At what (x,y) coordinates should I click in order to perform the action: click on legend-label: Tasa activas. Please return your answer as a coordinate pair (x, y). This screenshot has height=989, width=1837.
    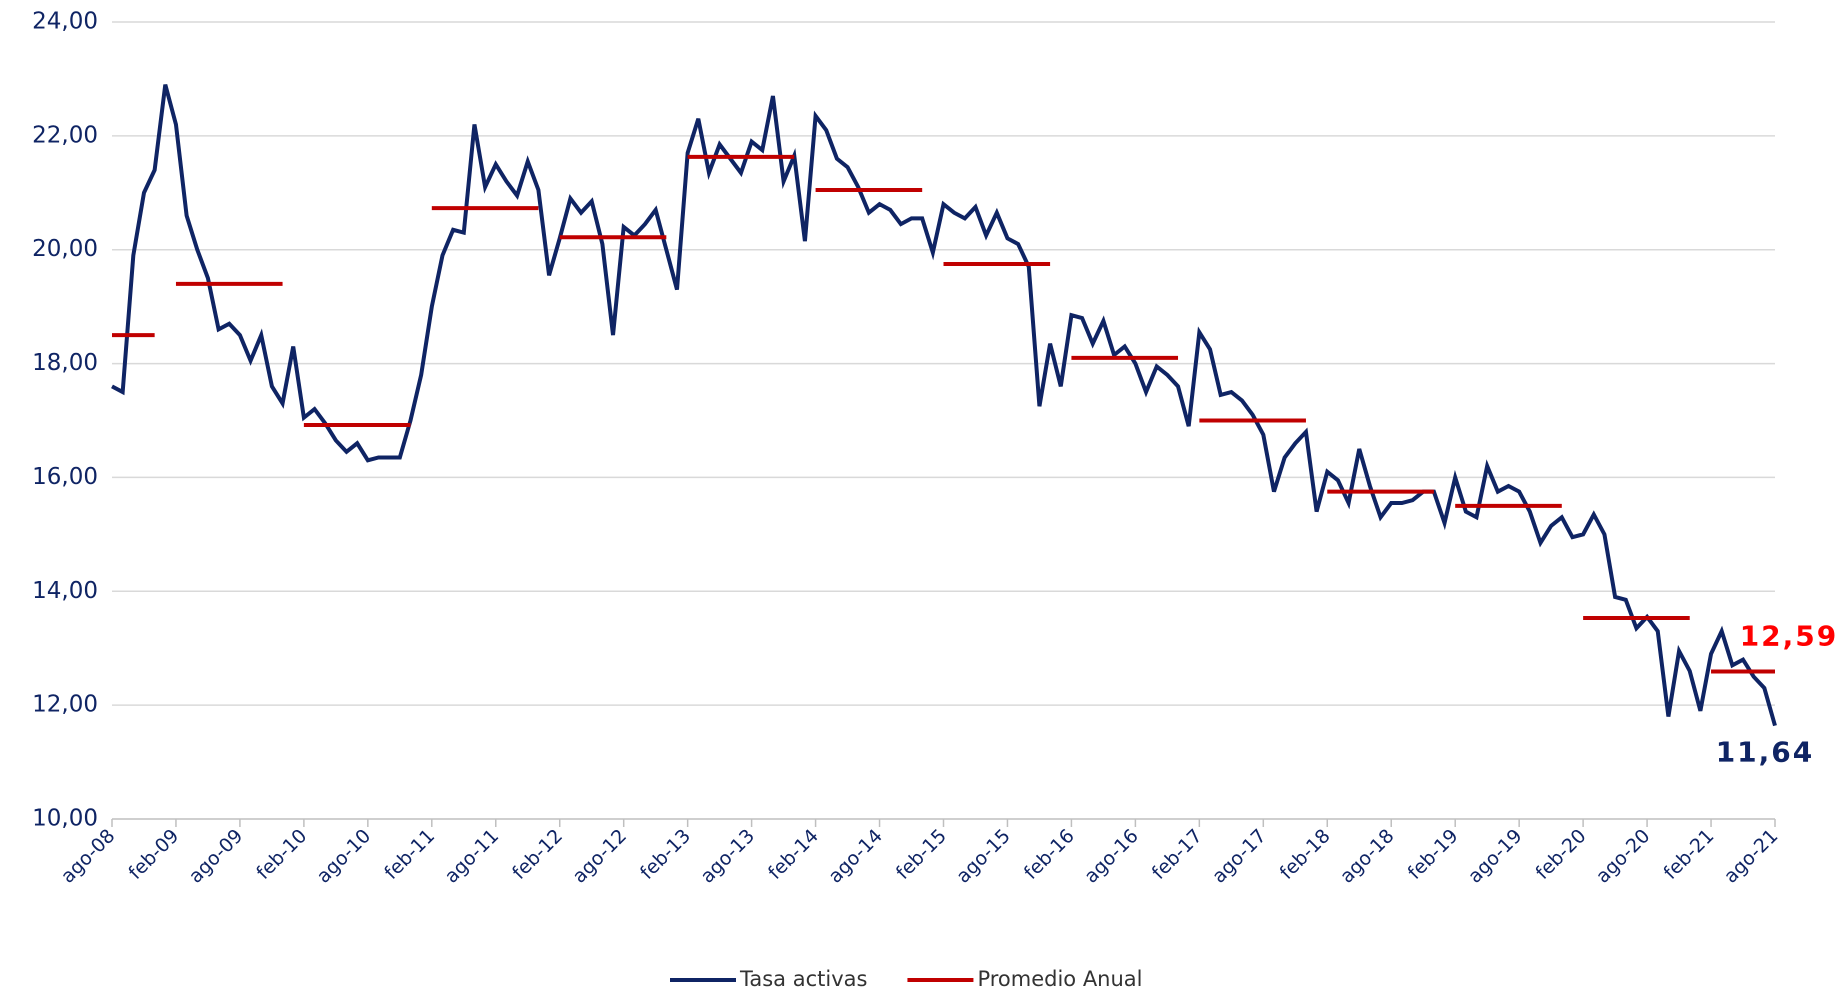
    Looking at the image, I should click on (803, 978).